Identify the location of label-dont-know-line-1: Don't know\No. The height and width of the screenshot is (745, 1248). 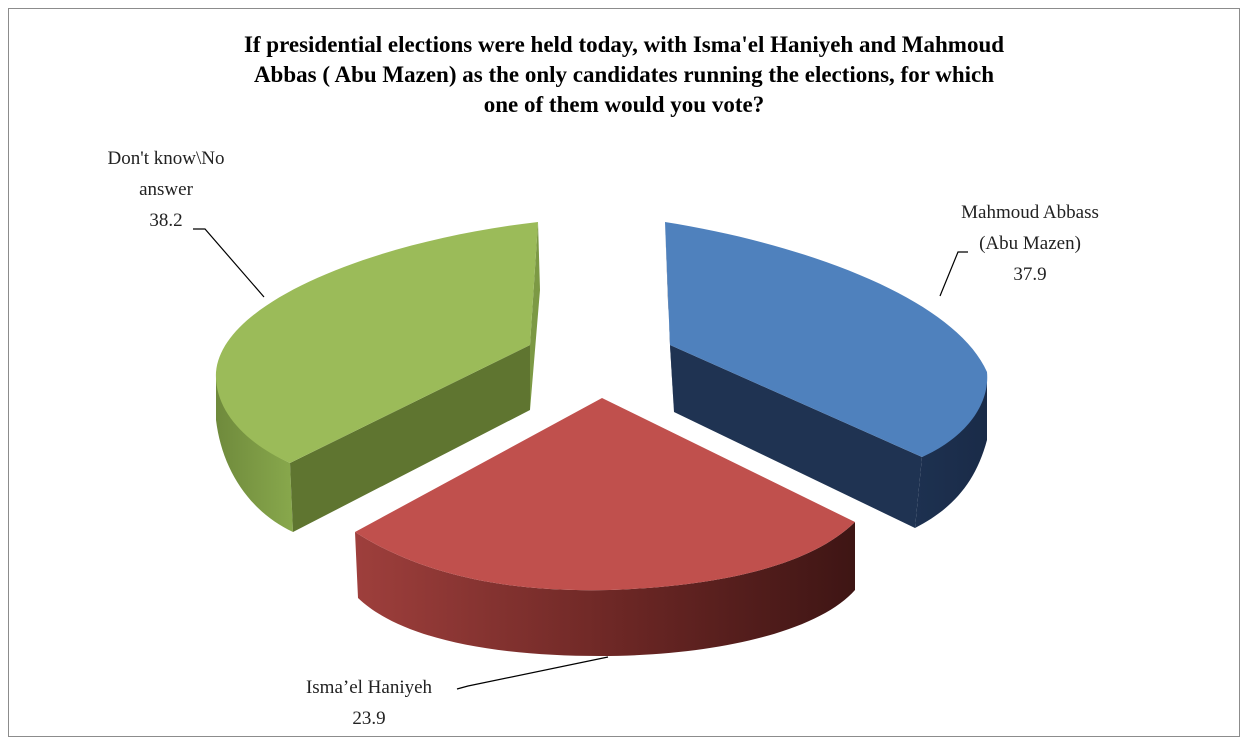
(166, 158).